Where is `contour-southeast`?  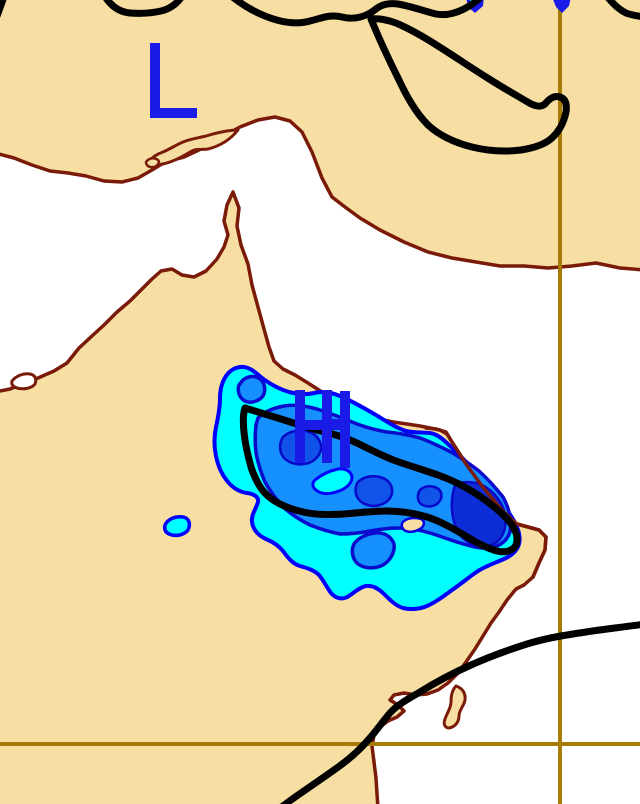 contour-southeast is located at coordinates (459, 712).